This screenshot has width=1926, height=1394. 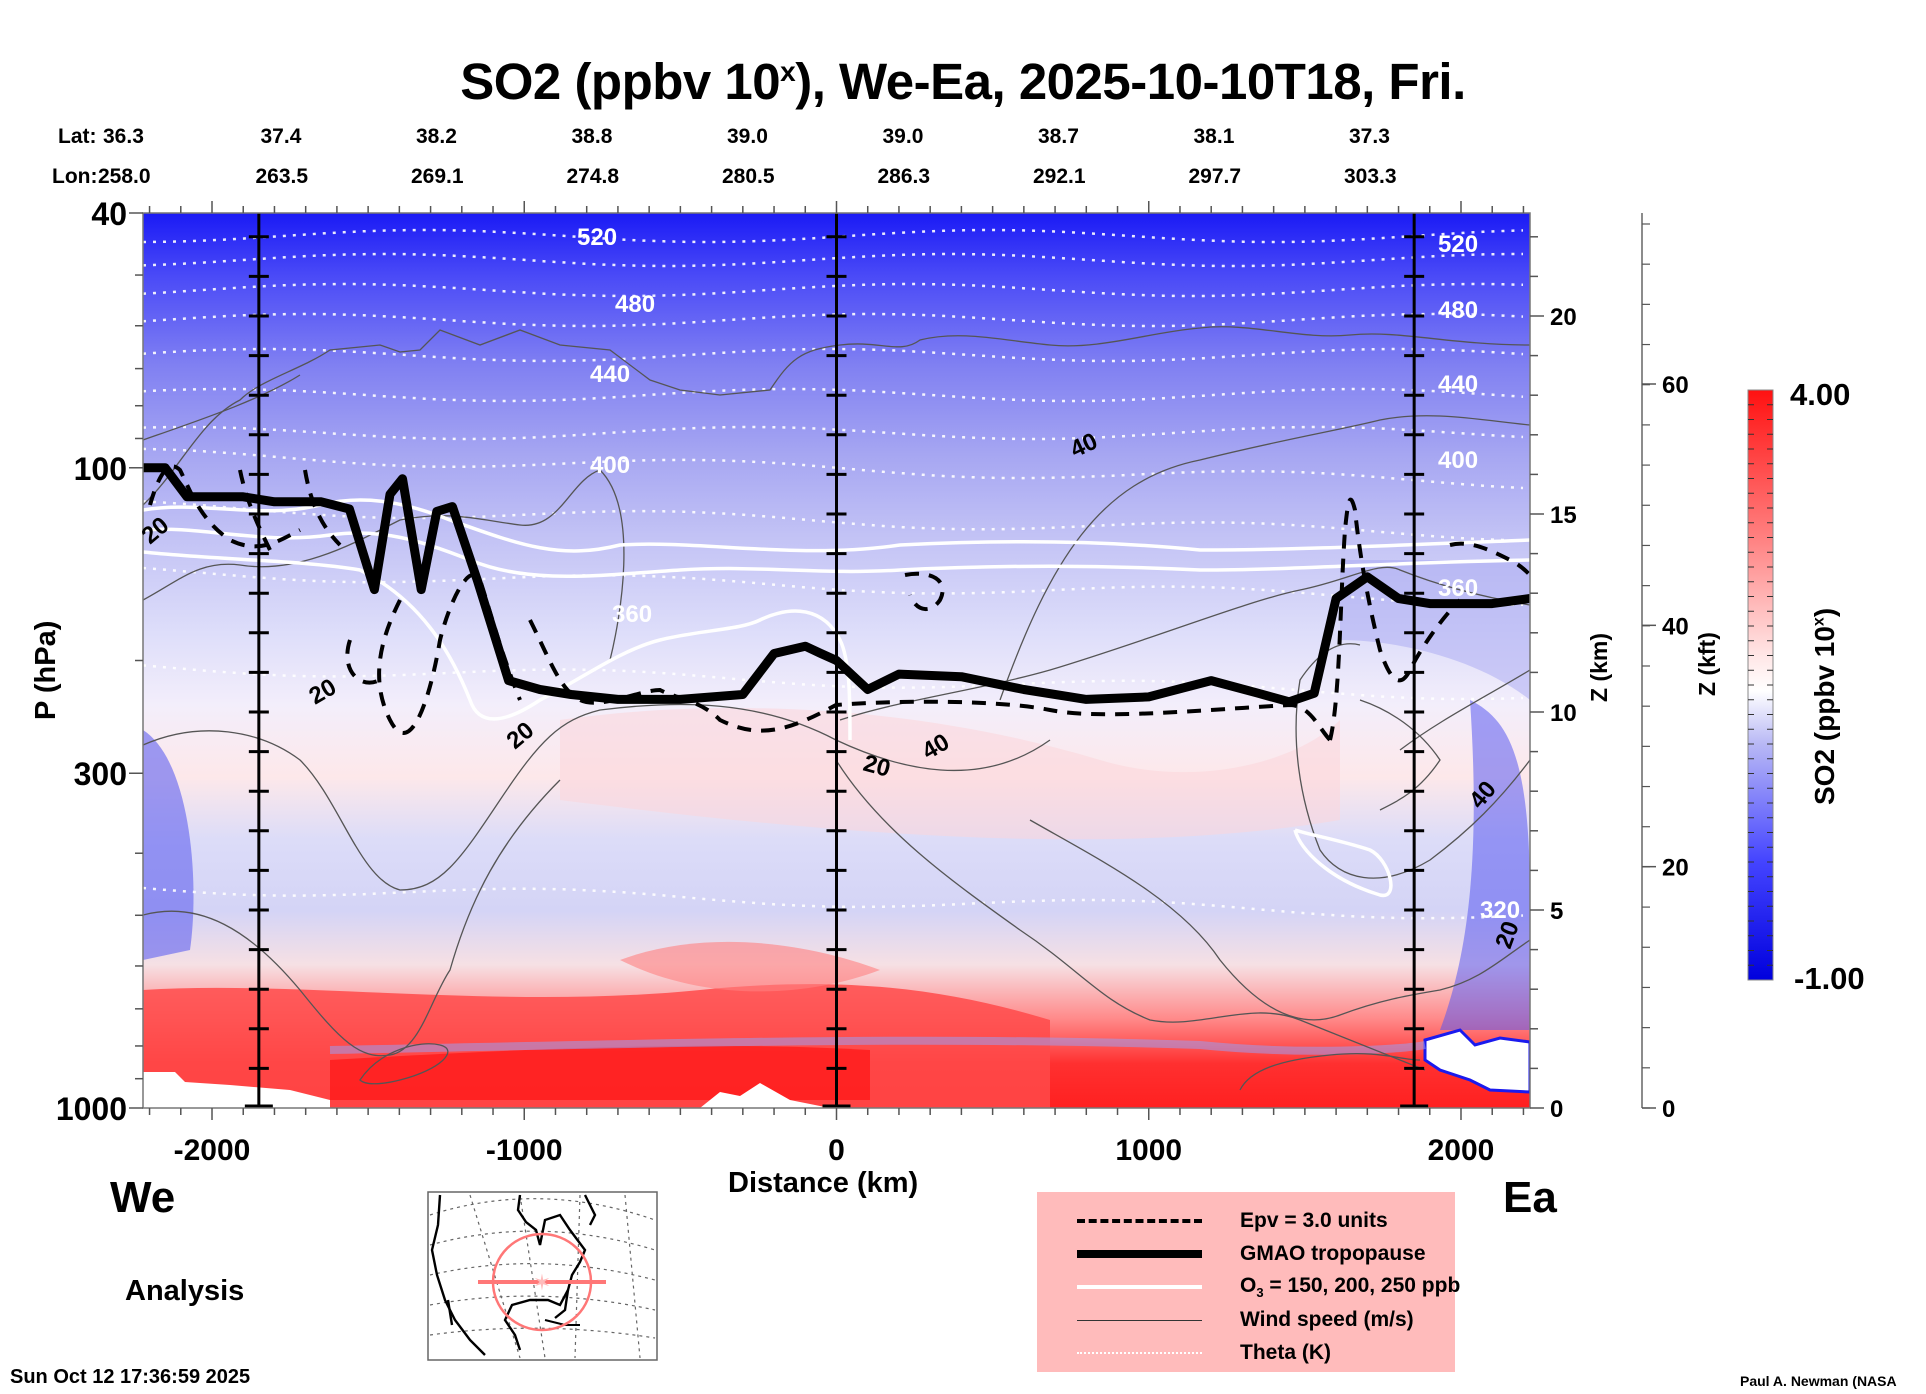 What do you see at coordinates (1668, 1109) in the screenshot?
I see `zkft-tick-label: 0` at bounding box center [1668, 1109].